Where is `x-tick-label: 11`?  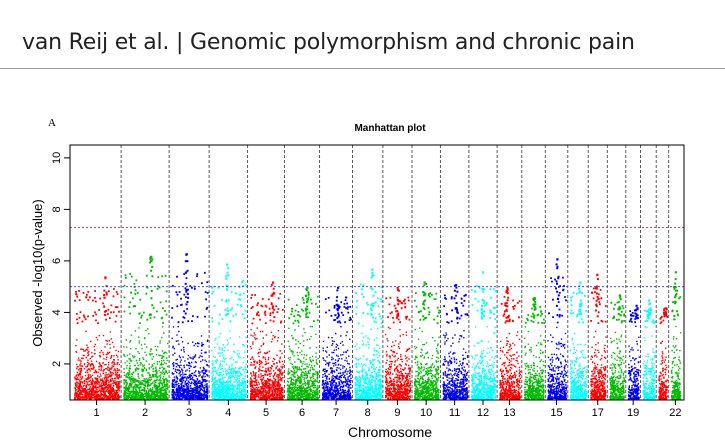
x-tick-label: 11 is located at coordinates (454, 413).